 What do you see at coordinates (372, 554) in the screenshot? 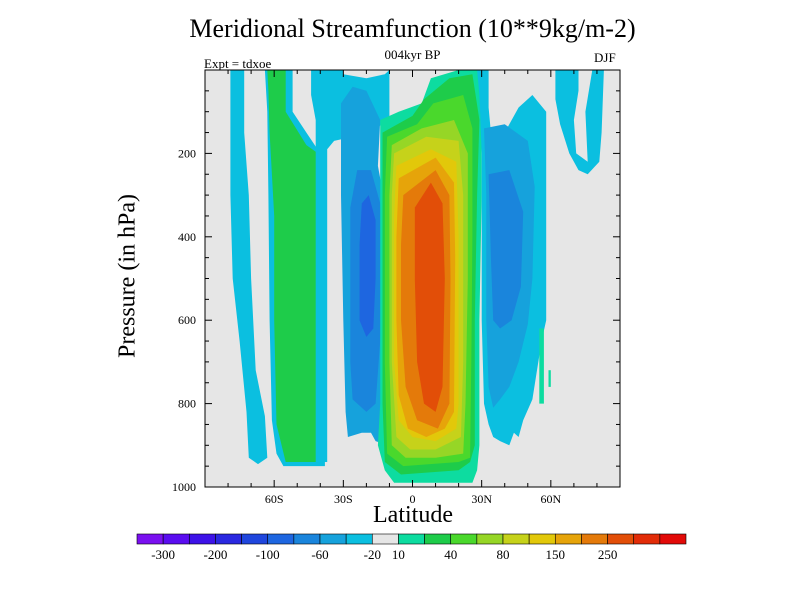
I see `colorbar-label: -20` at bounding box center [372, 554].